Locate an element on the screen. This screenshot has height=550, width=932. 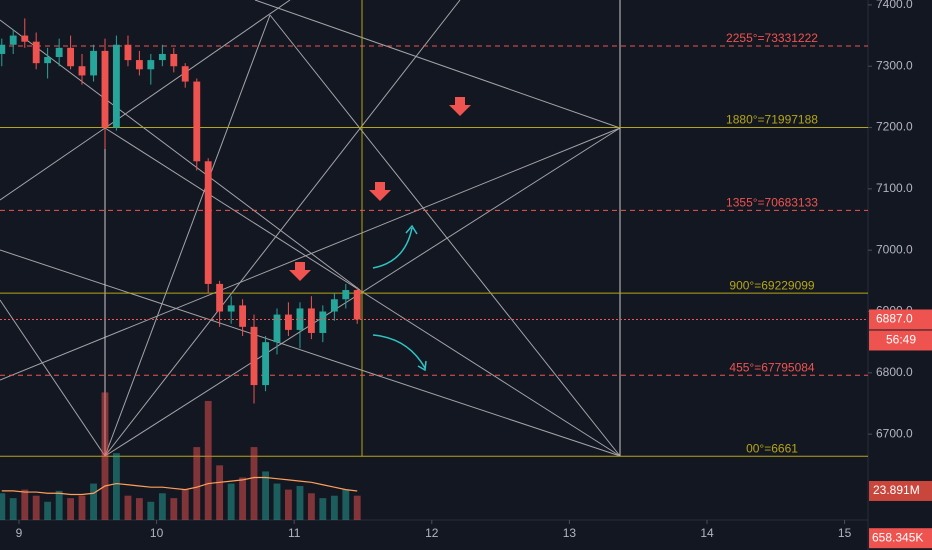
y-tick-label: 7200.0 is located at coordinates (894, 127).